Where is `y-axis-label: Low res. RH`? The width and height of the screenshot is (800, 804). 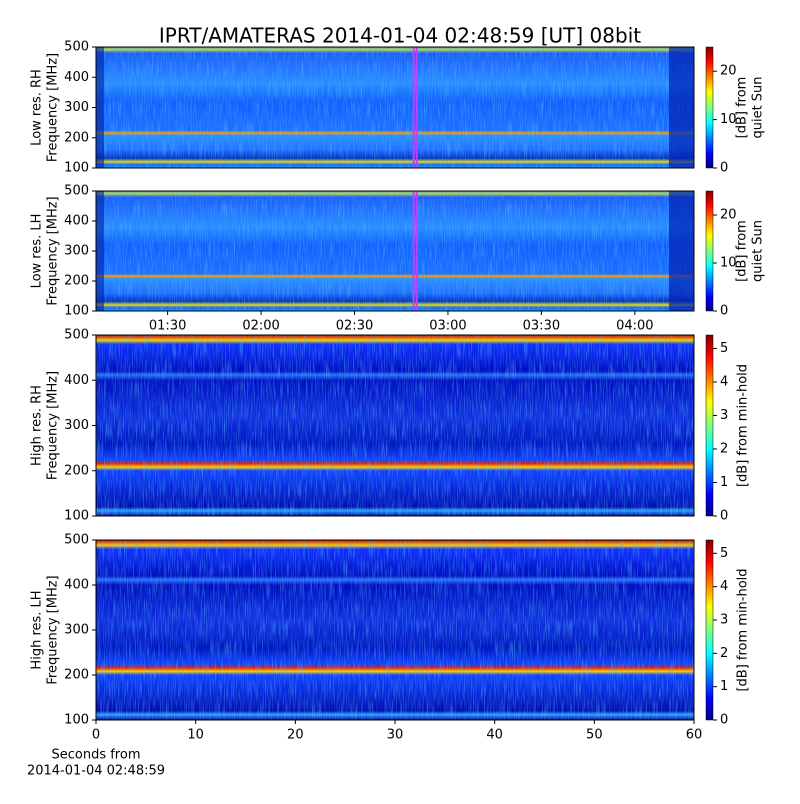 y-axis-label: Low res. RH is located at coordinates (37, 107).